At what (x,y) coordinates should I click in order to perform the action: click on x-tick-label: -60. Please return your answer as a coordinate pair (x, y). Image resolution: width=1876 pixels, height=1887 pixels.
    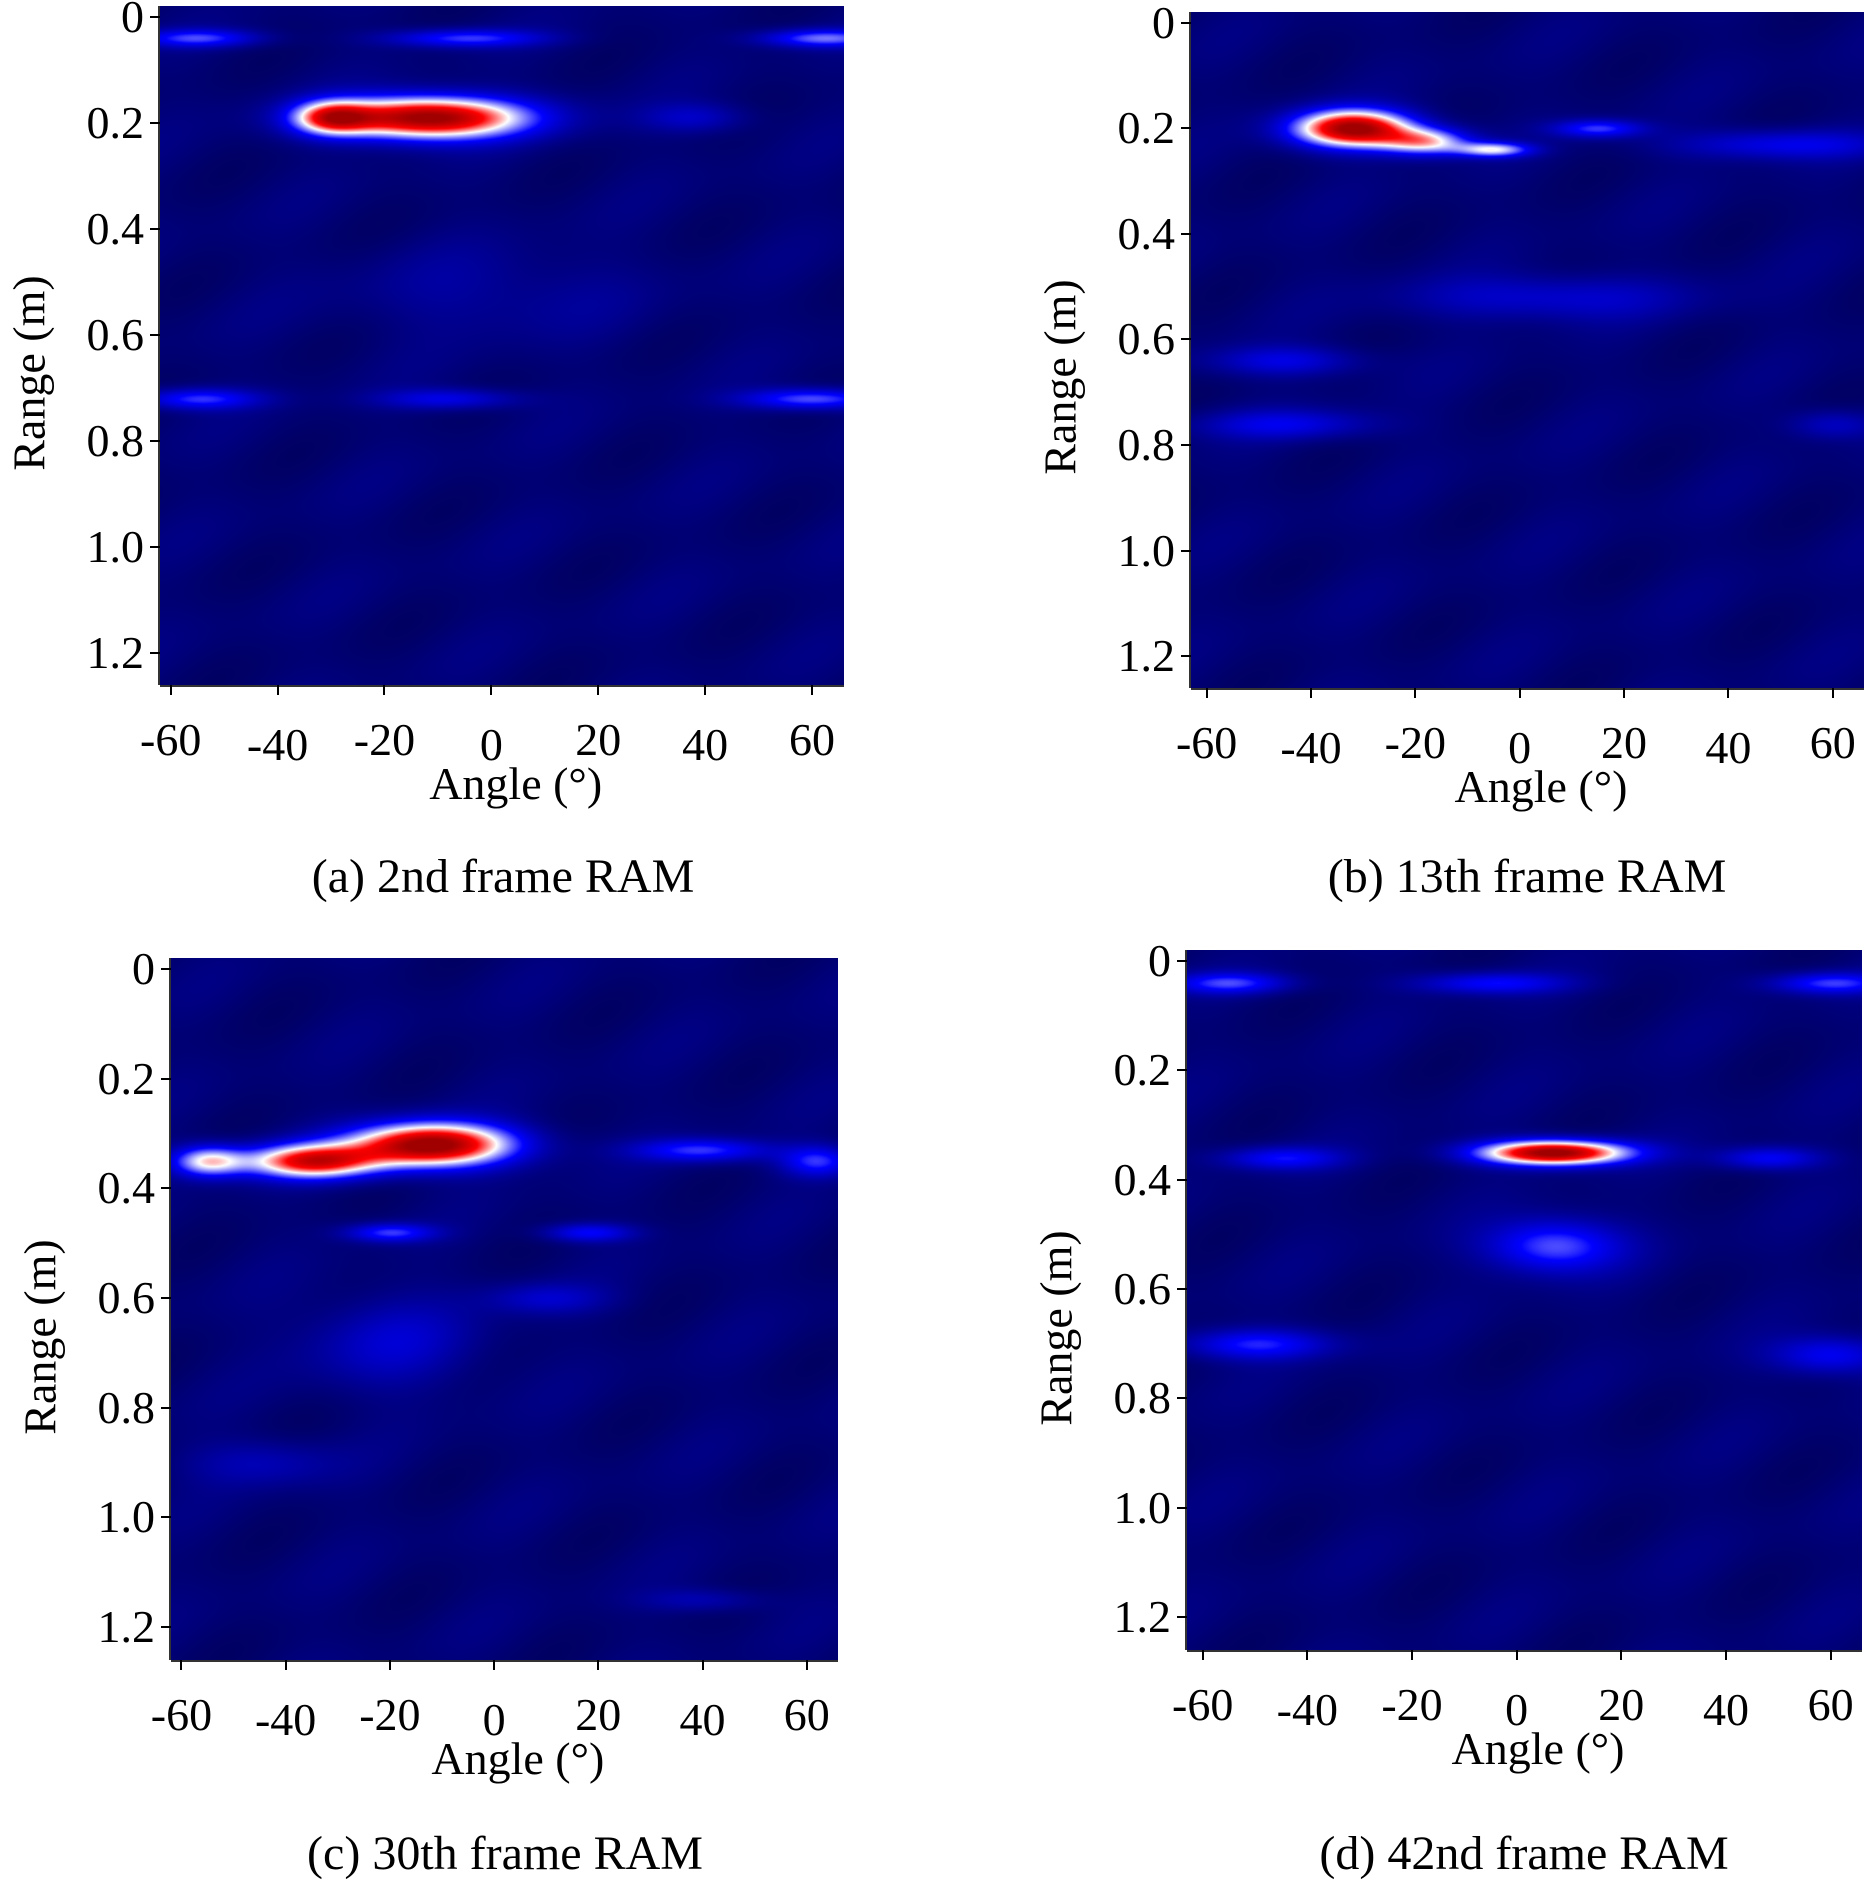
    Looking at the image, I should click on (1203, 1704).